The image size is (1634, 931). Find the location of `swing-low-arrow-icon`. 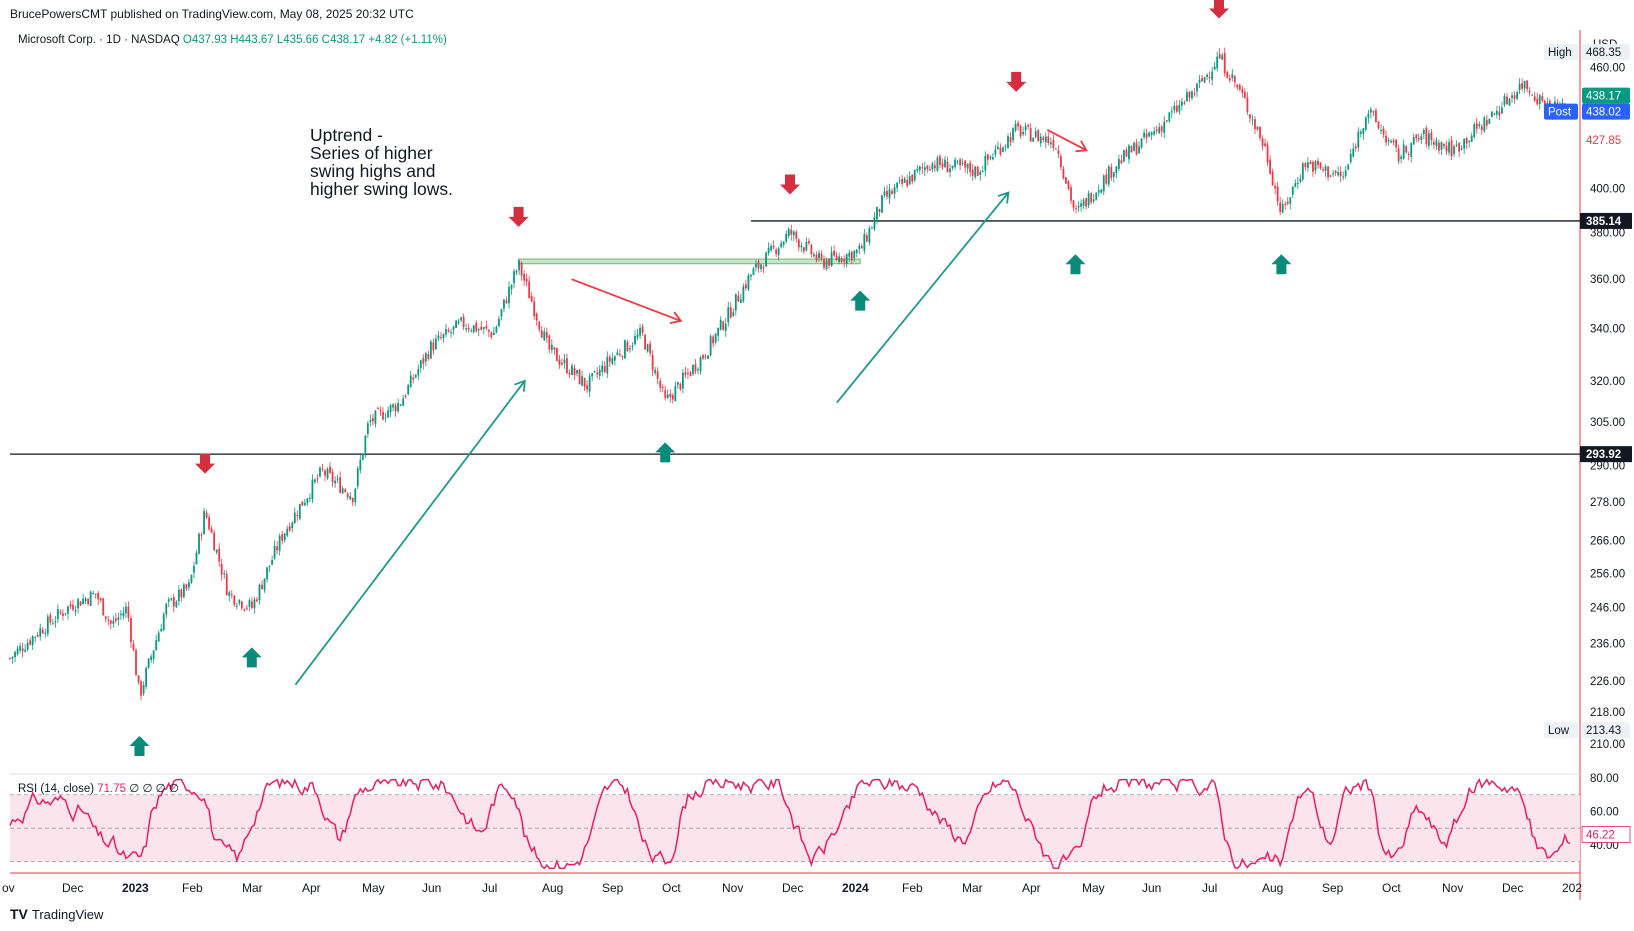

swing-low-arrow-icon is located at coordinates (1281, 264).